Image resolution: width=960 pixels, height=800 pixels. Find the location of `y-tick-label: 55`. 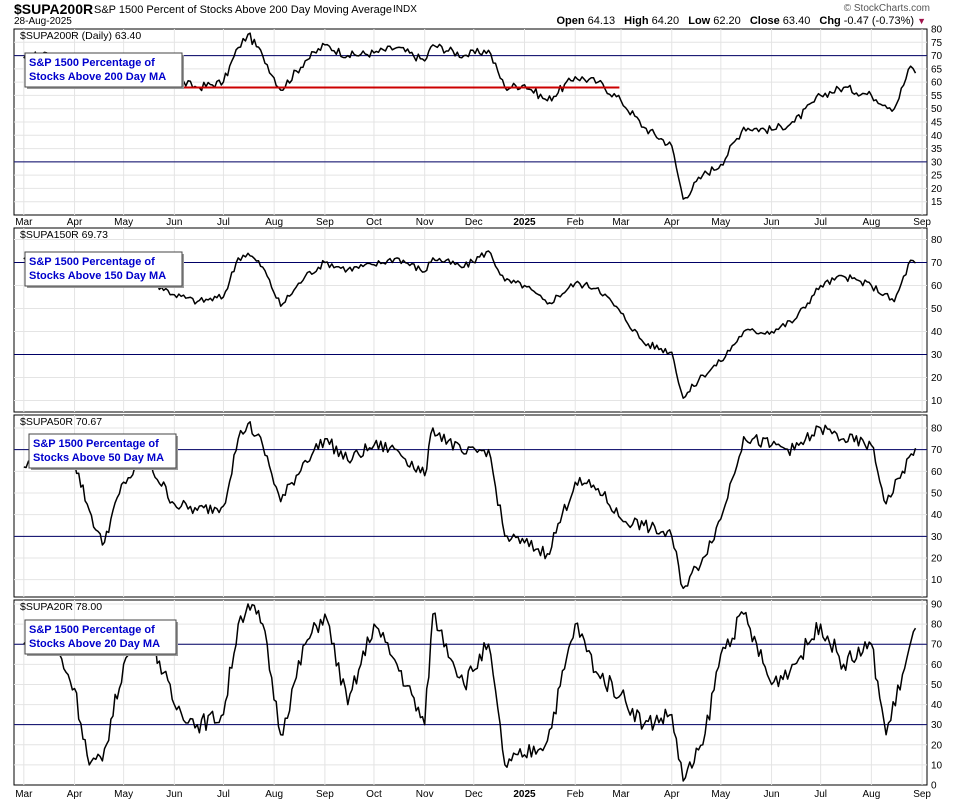

y-tick-label: 55 is located at coordinates (937, 96).